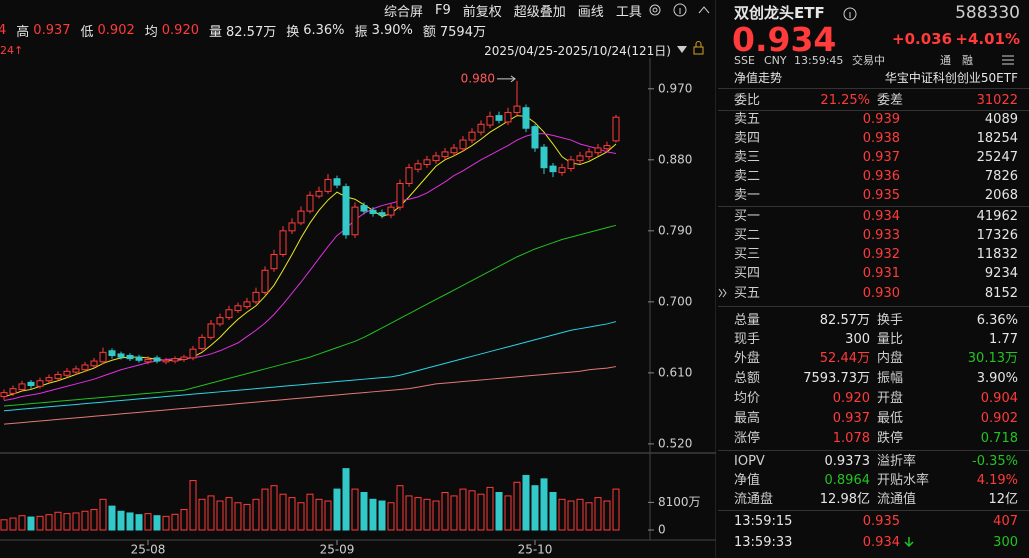 The height and width of the screenshot is (558, 1029). Describe the element at coordinates (1005, 521) in the screenshot. I see `trade-volume: 407` at that location.